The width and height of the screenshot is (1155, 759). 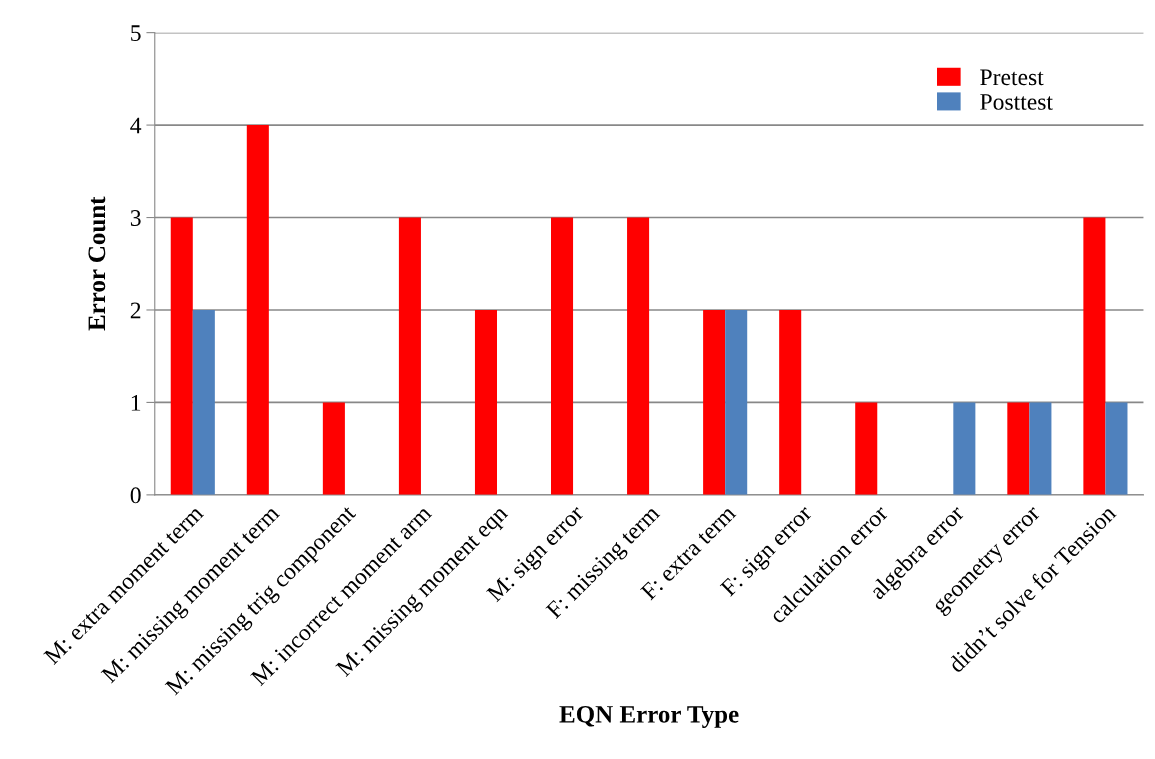 I want to click on y-tick-label: 5, so click(x=136, y=33).